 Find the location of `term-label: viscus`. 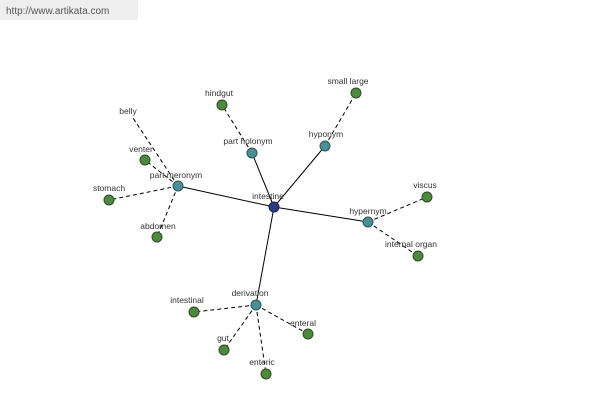

term-label: viscus is located at coordinates (425, 185).